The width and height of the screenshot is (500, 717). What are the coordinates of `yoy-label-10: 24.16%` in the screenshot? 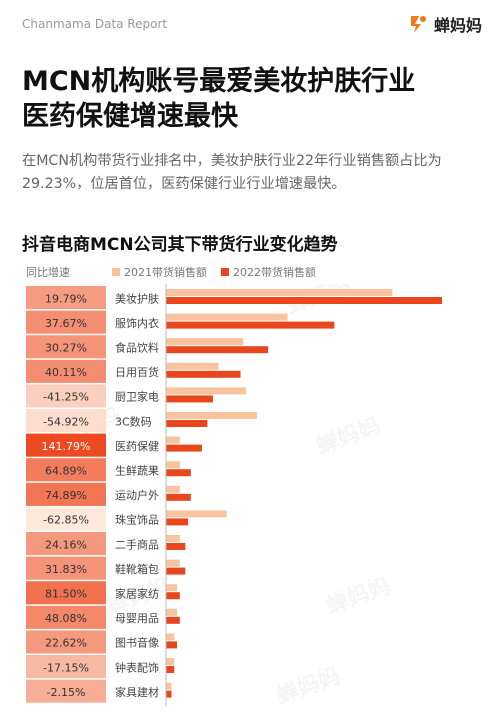 It's located at (66, 544).